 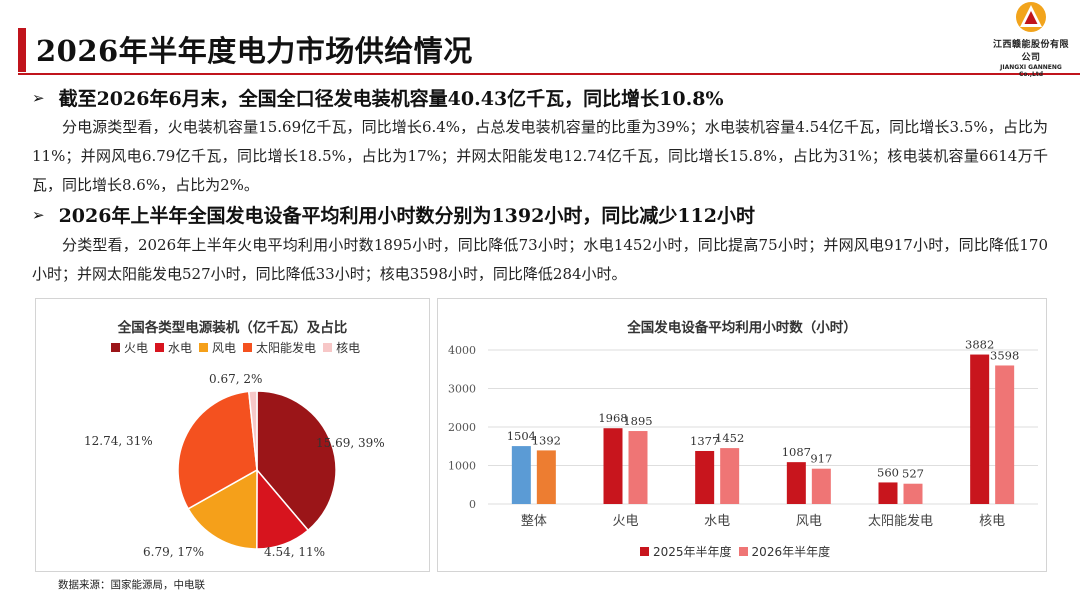 I want to click on legend-label: 水电, so click(x=180, y=348).